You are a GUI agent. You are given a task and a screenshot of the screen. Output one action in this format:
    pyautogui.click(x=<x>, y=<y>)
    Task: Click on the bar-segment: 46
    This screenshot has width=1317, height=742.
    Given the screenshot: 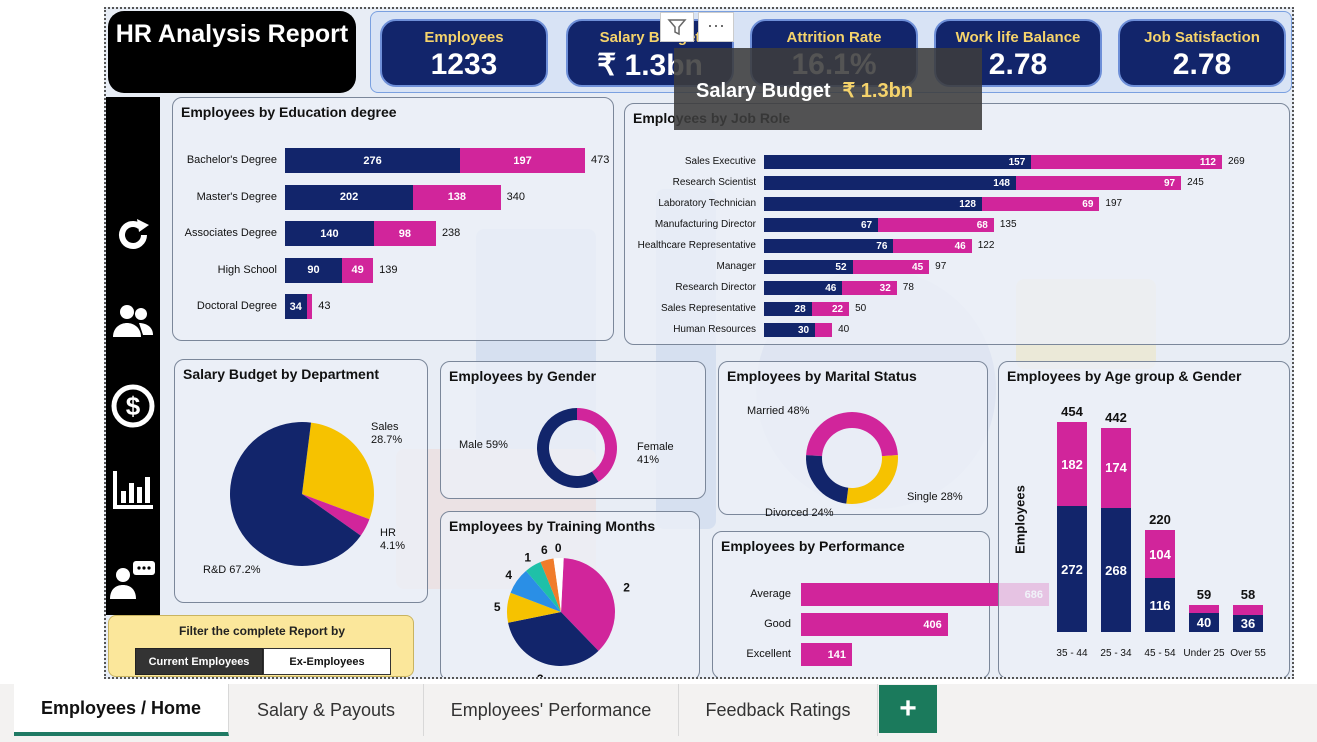 What is the action you would take?
    pyautogui.click(x=803, y=288)
    